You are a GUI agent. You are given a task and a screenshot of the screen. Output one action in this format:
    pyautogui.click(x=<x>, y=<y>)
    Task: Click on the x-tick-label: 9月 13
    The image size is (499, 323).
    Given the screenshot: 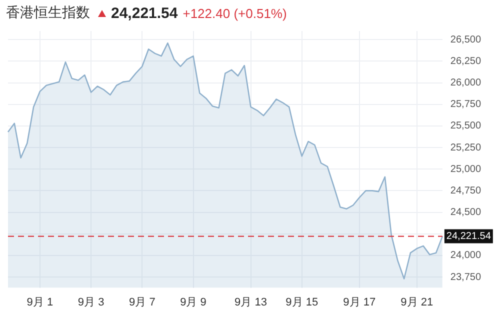 What is the action you would take?
    pyautogui.click(x=250, y=302)
    